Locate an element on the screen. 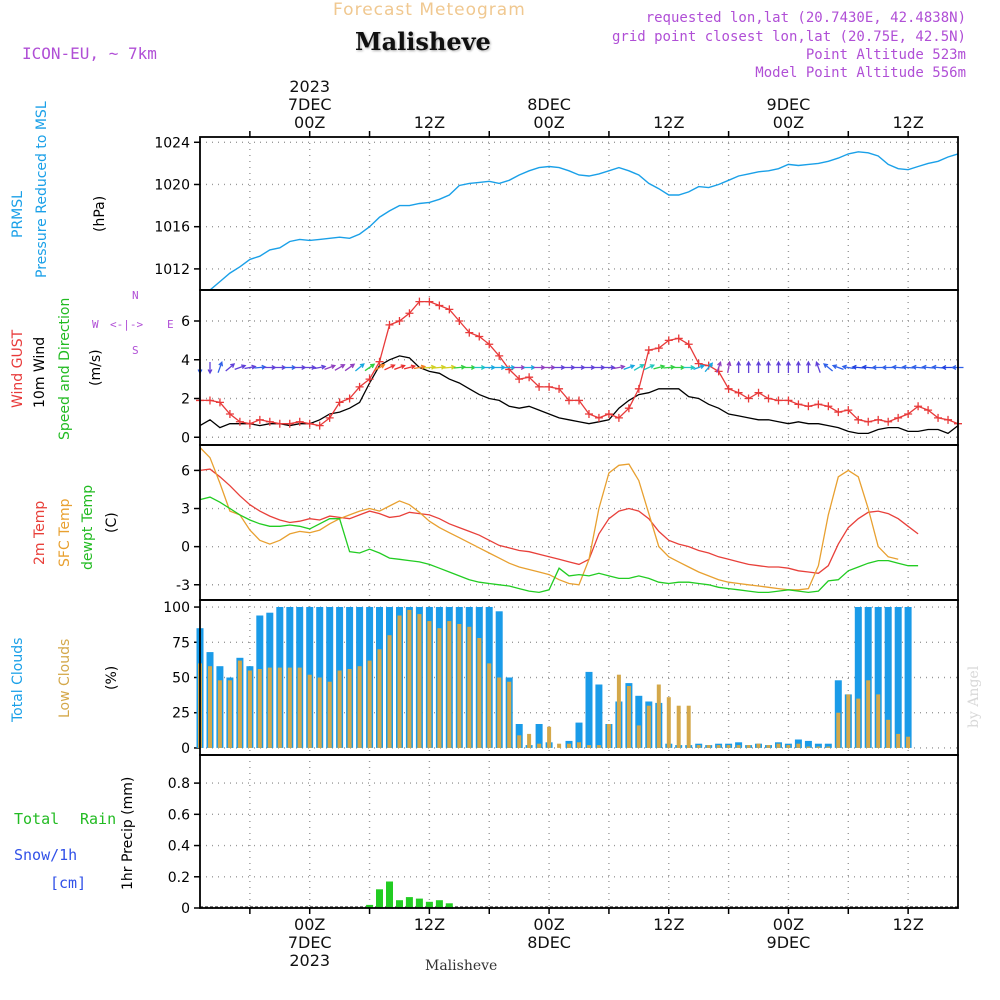 This screenshot has width=1000, height=1000. low-clouds-label: Low Clouds is located at coordinates (65, 678).